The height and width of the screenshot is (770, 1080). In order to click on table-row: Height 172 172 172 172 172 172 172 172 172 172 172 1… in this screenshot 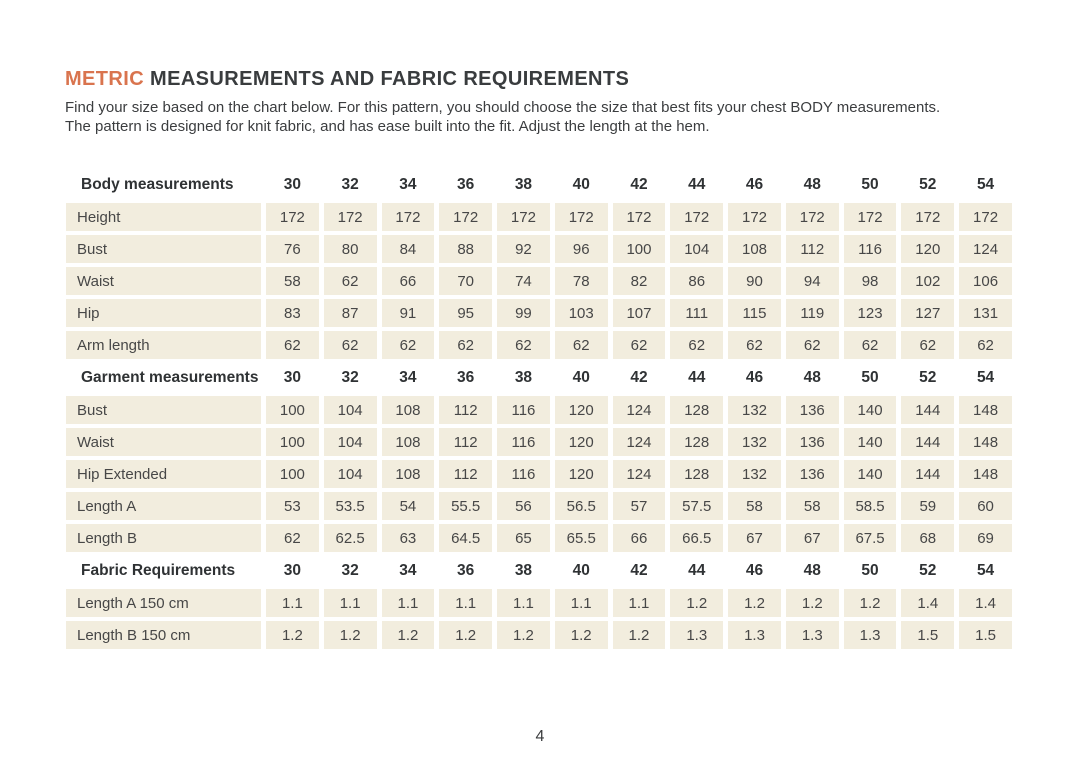, I will do `click(539, 217)`.